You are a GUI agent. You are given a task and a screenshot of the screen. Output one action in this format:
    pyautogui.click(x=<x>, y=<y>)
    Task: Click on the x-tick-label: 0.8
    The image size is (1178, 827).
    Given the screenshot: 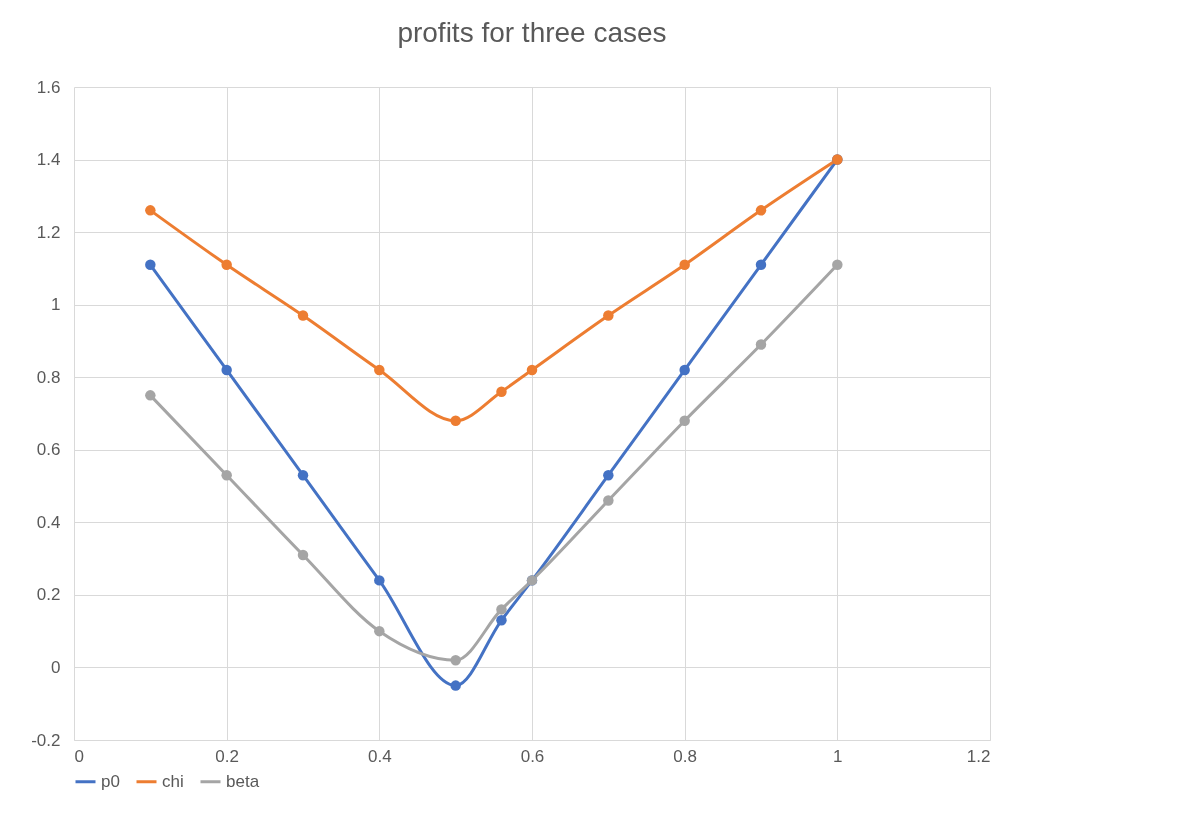 What is the action you would take?
    pyautogui.click(x=685, y=756)
    